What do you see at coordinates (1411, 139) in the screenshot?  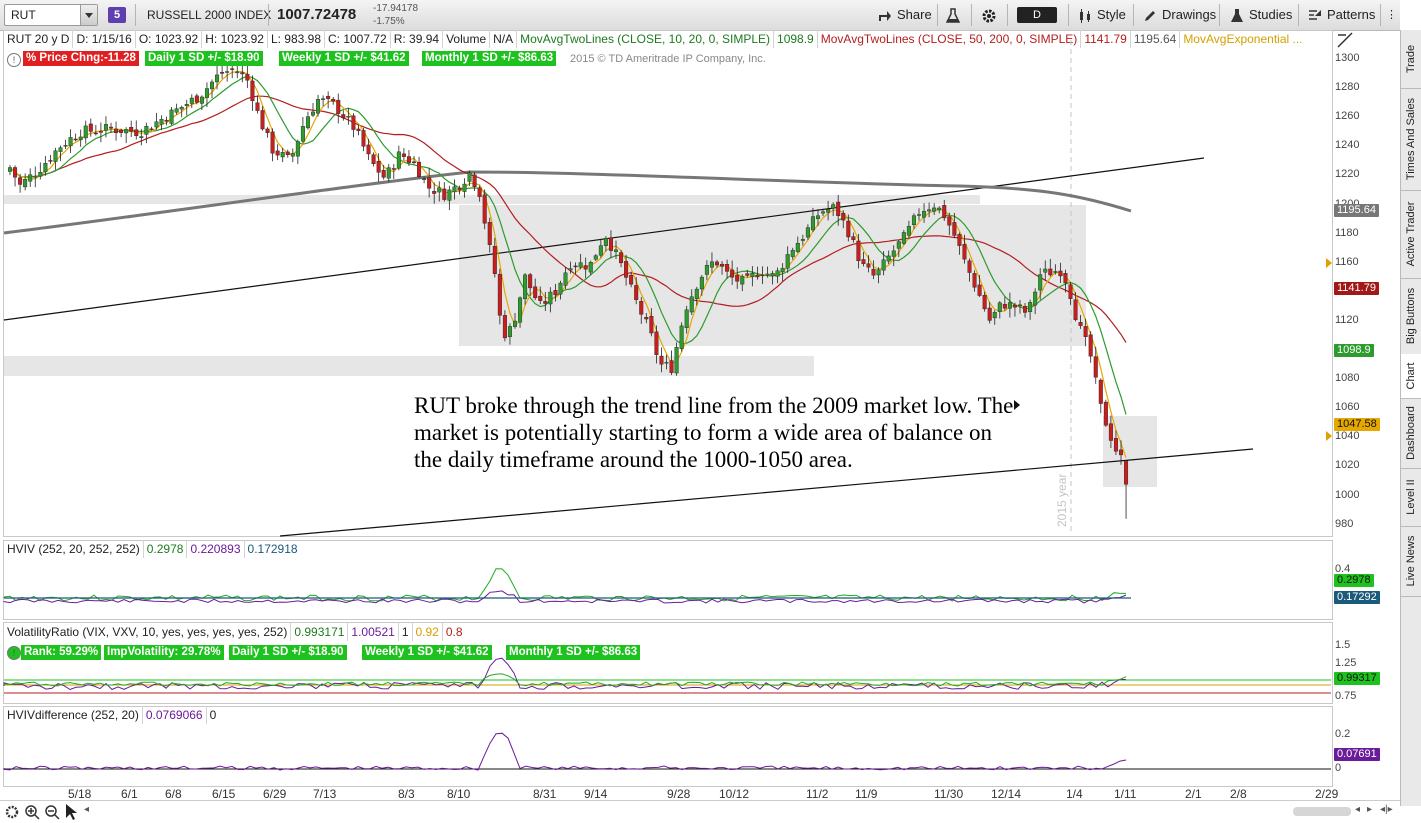 I see `sidebar-tab-times-and-sales: Times And Sales` at bounding box center [1411, 139].